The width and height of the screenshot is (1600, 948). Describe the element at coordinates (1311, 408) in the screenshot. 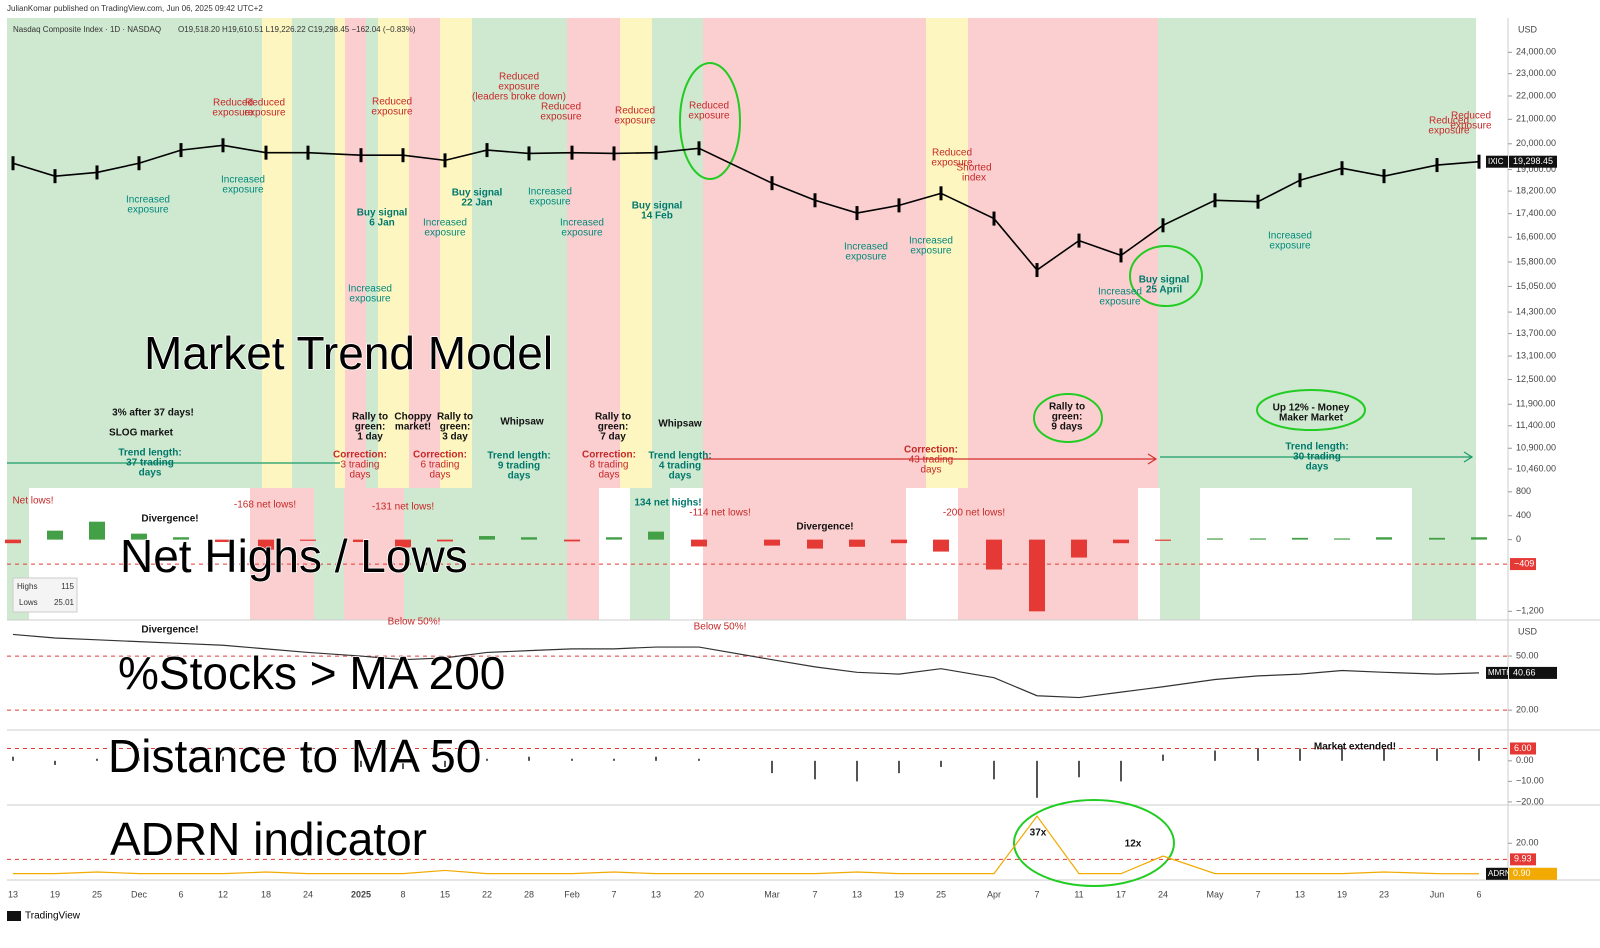

I see `annotation: Up 12% - Money` at that location.